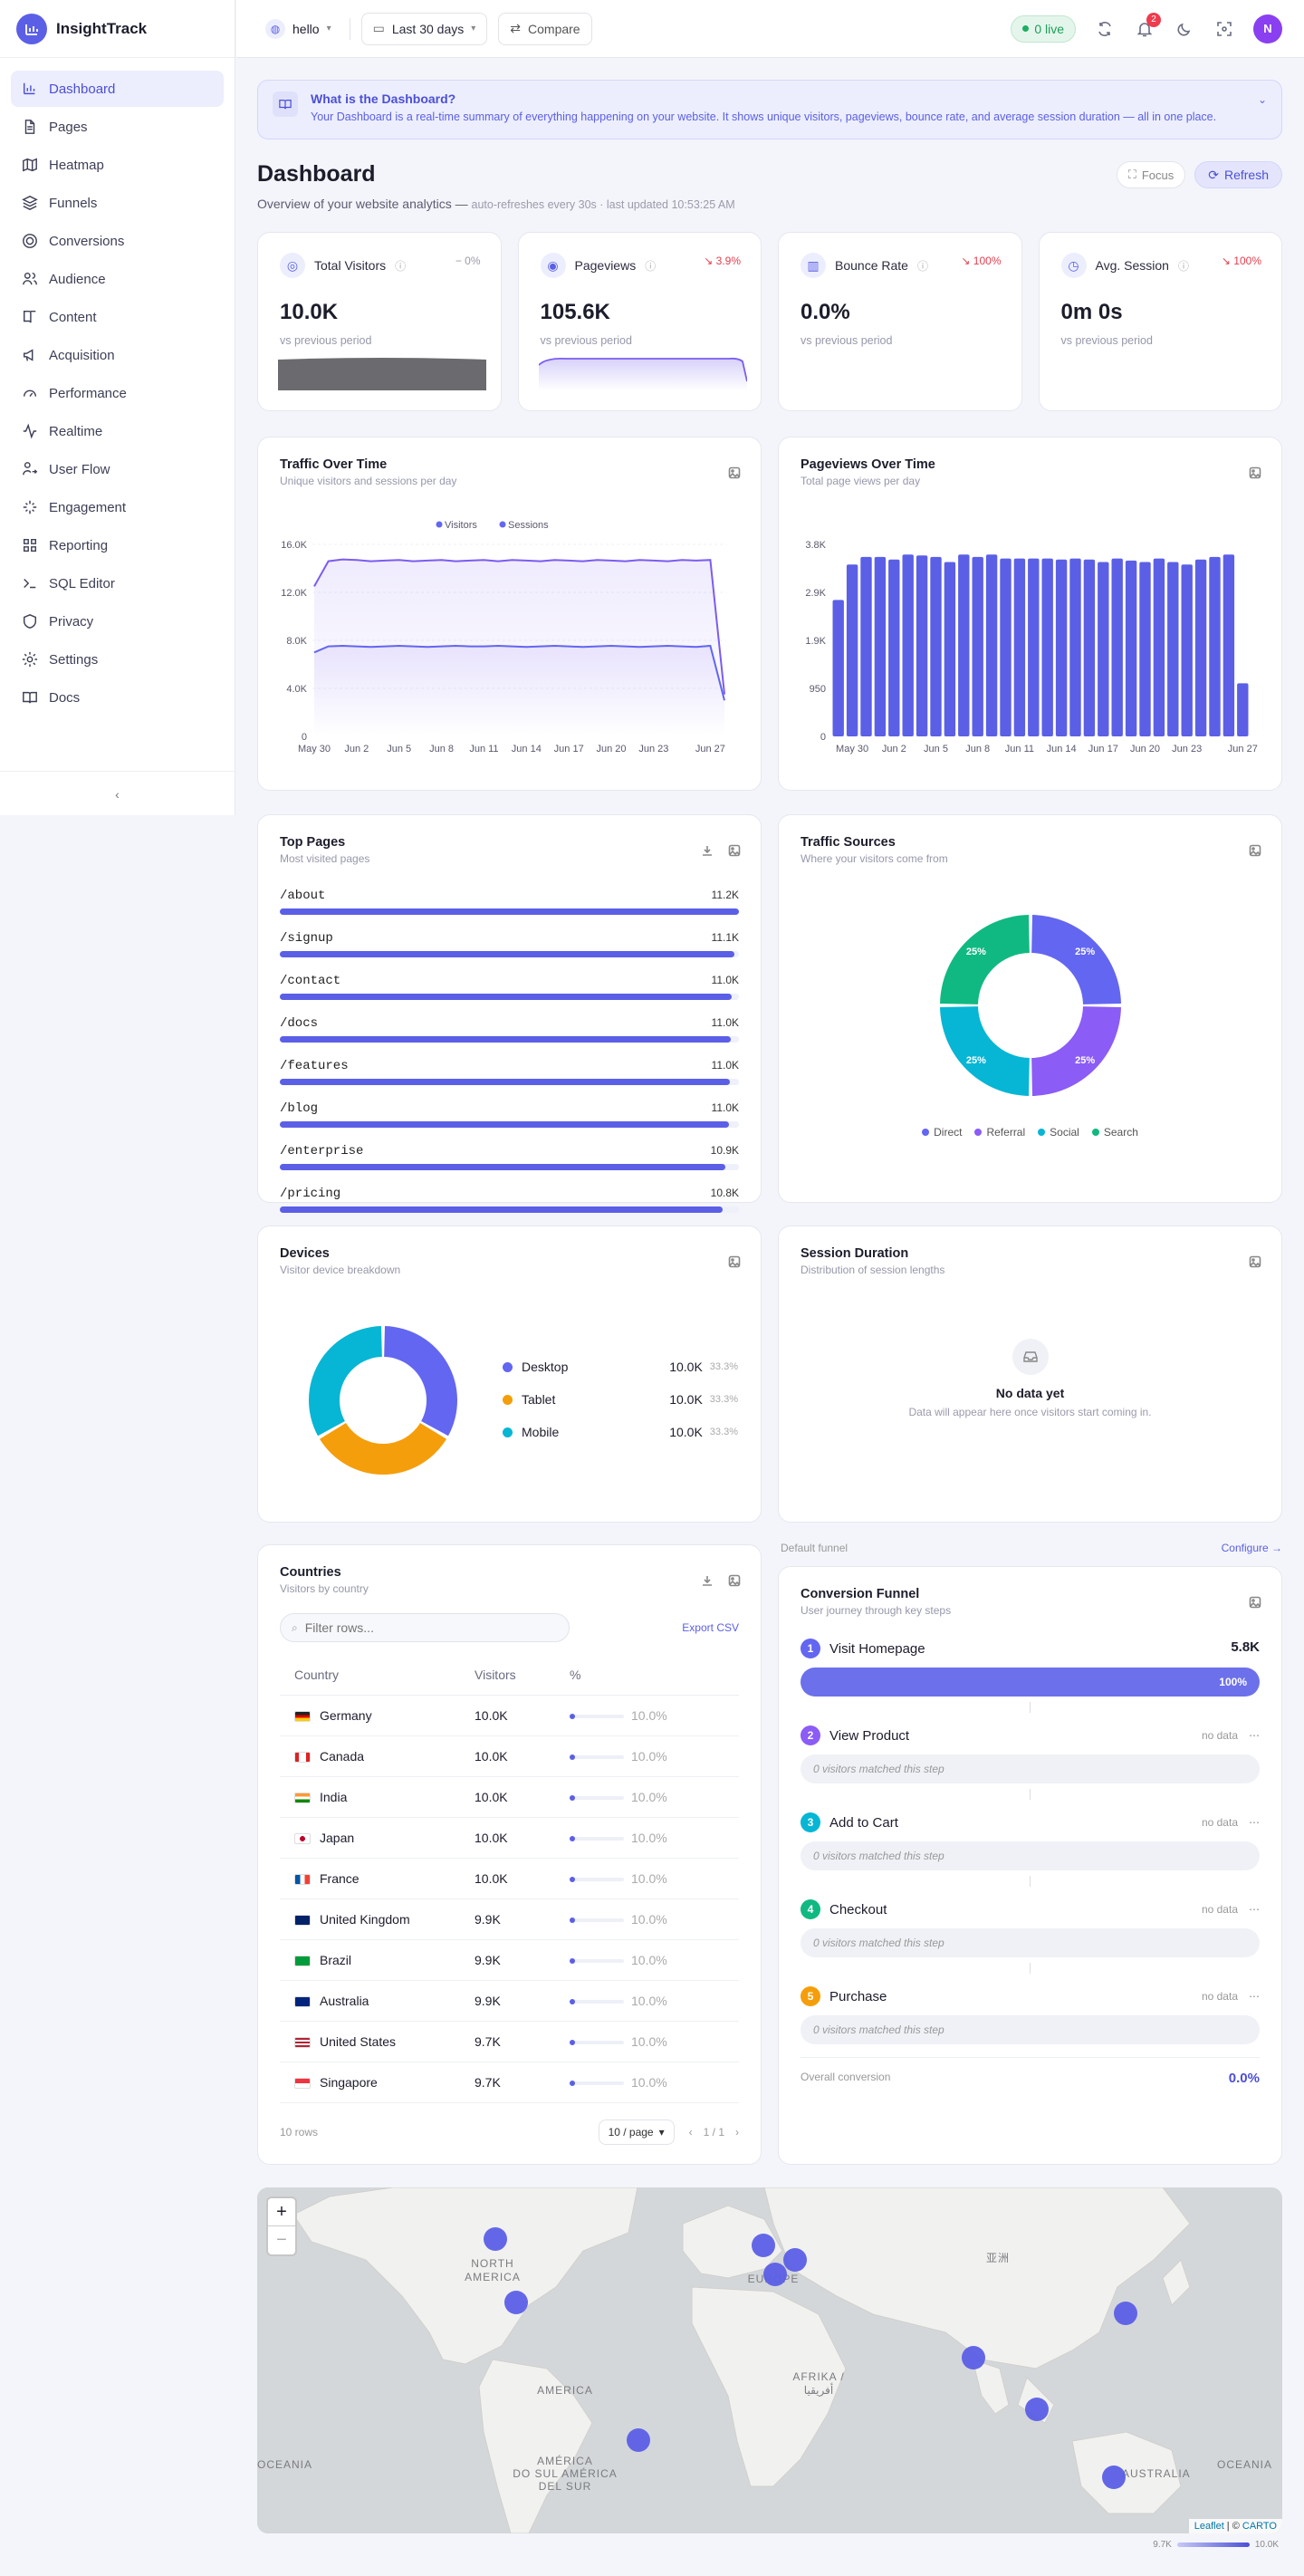 The width and height of the screenshot is (1304, 2576). Describe the element at coordinates (118, 507) in the screenshot. I see `sidebar-item-engagement: Engagement` at that location.